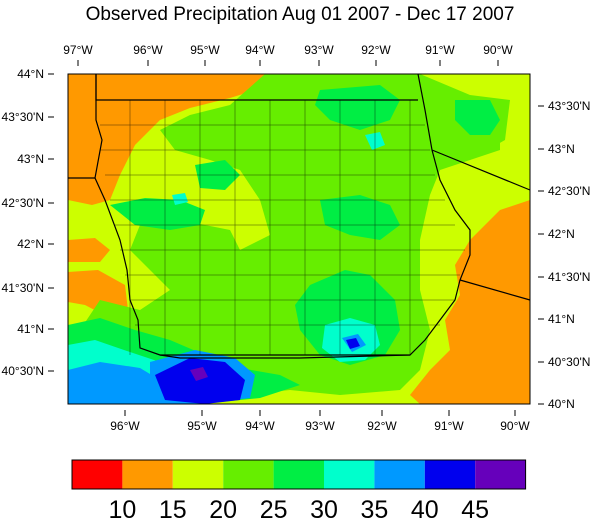  I want to click on top-lon-label: 94°W, so click(260, 50).